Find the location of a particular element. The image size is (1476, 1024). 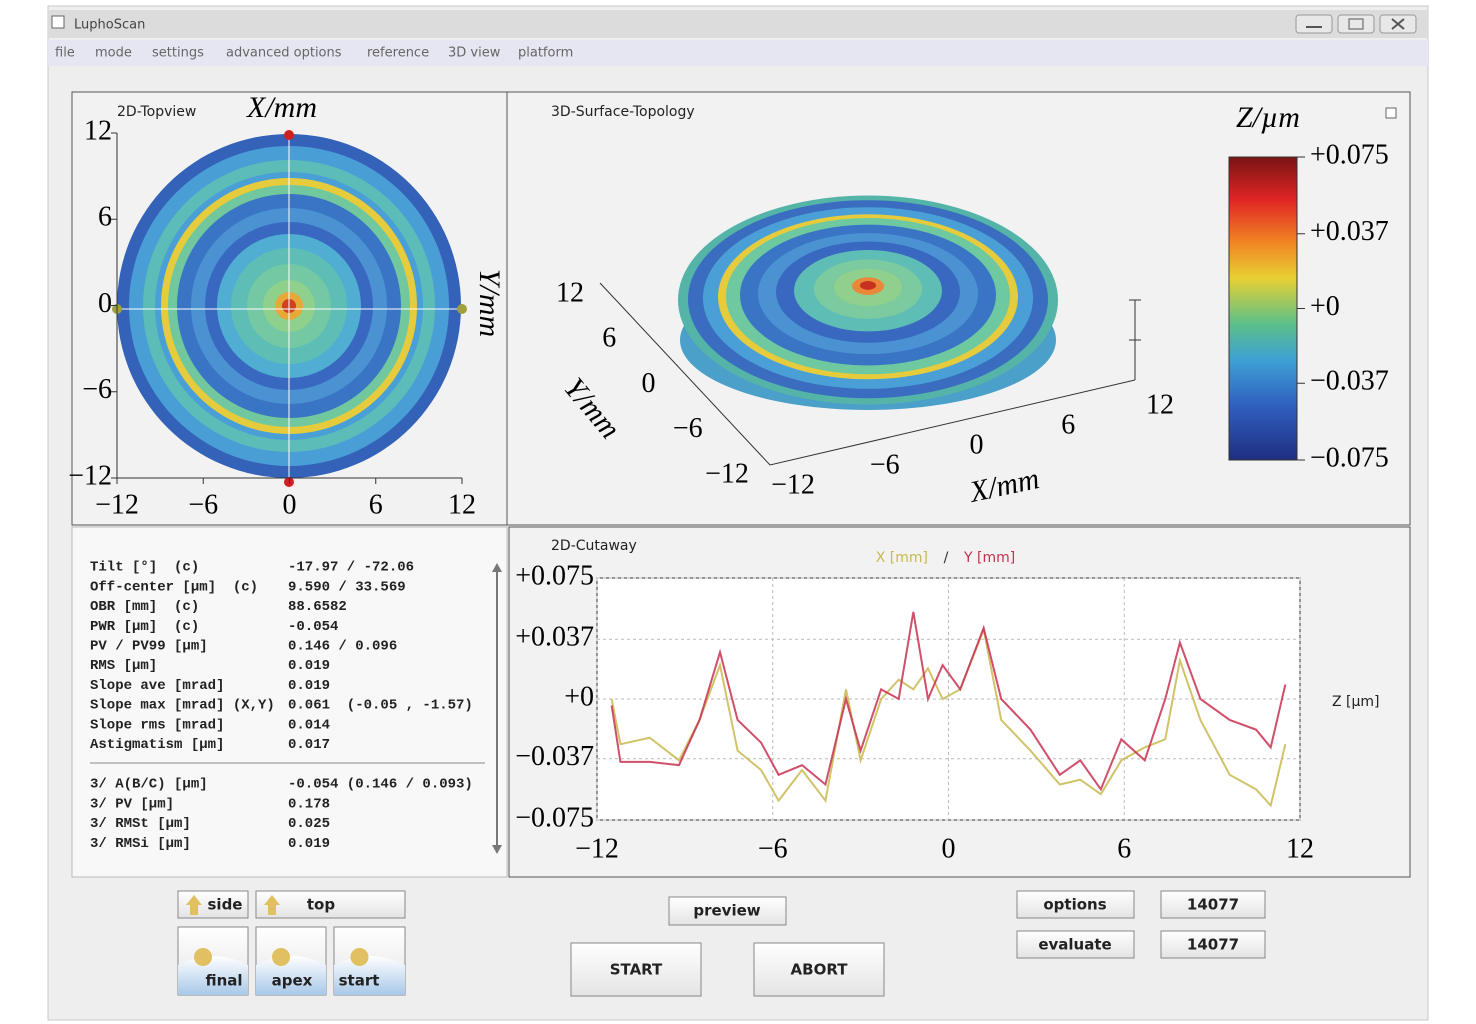

colorbar is located at coordinates (1263, 308).